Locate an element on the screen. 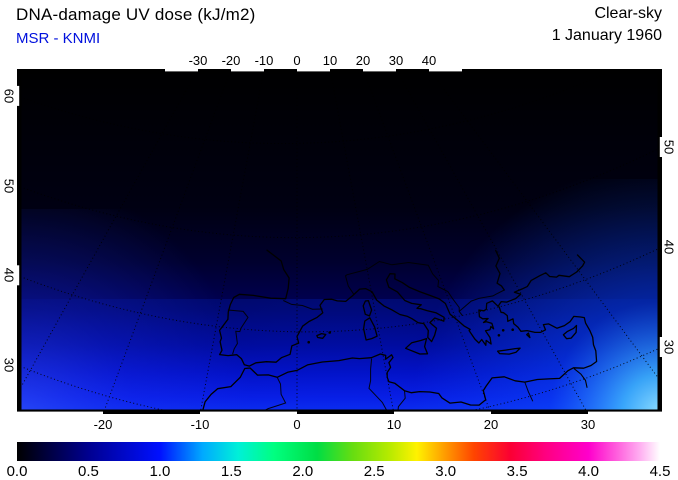  colorbar-tick-label: 4.0 is located at coordinates (588, 471).